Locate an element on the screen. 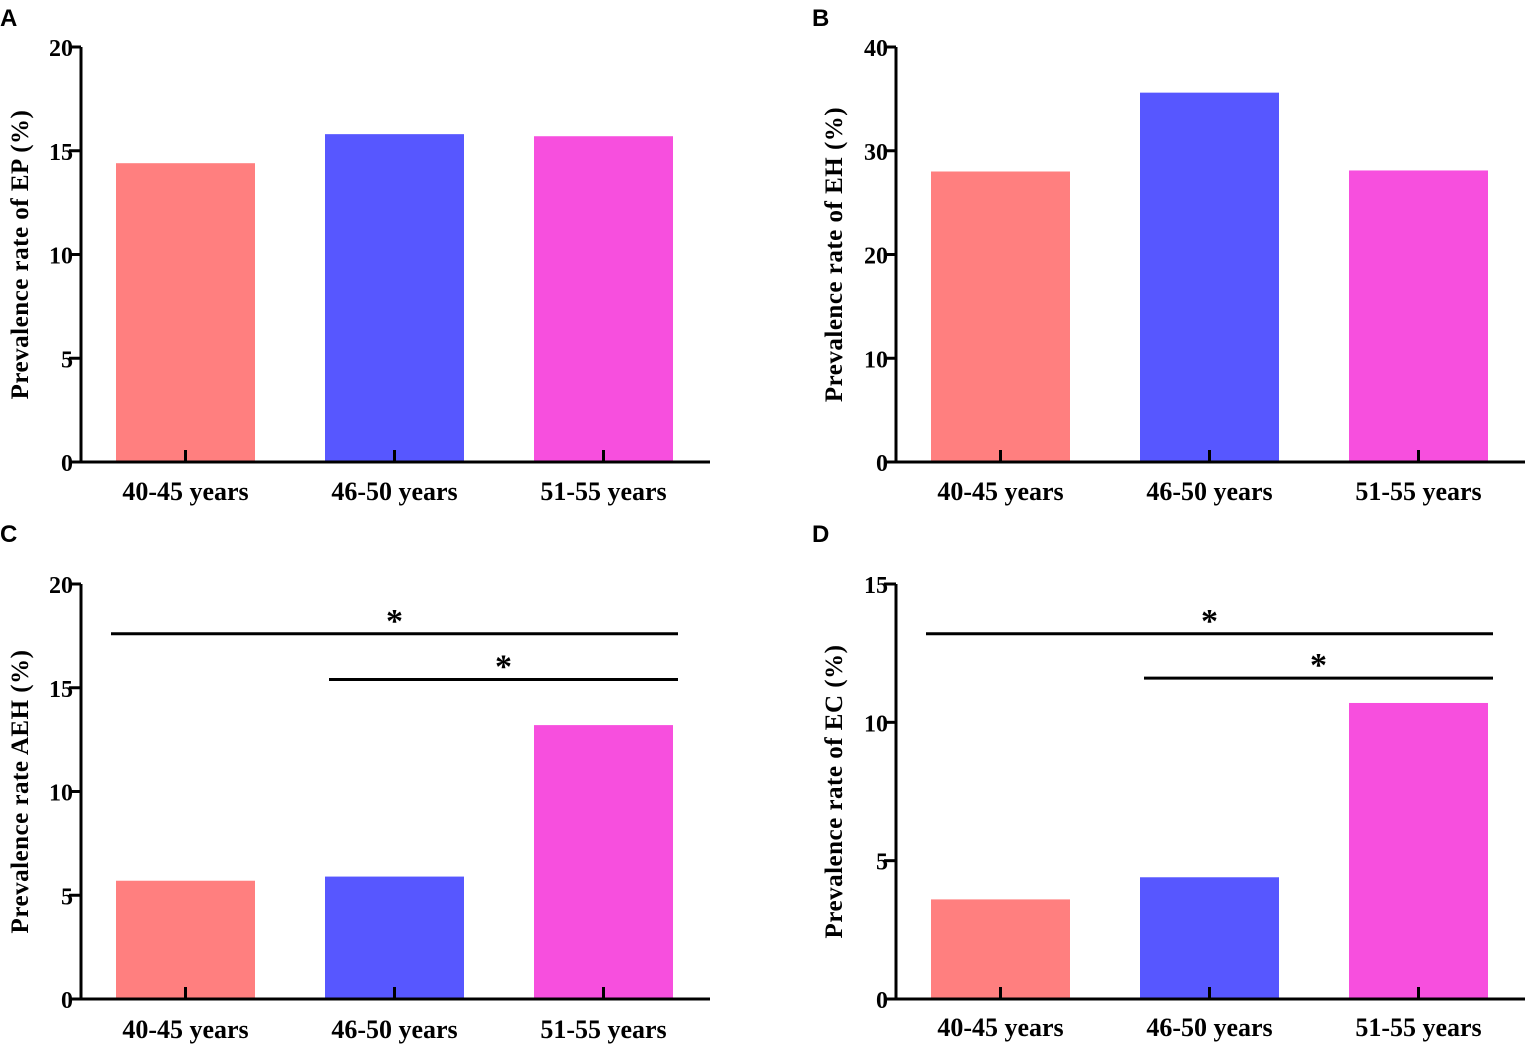  y-axis-label: Prevalence rate of EH (%) is located at coordinates (834, 254).